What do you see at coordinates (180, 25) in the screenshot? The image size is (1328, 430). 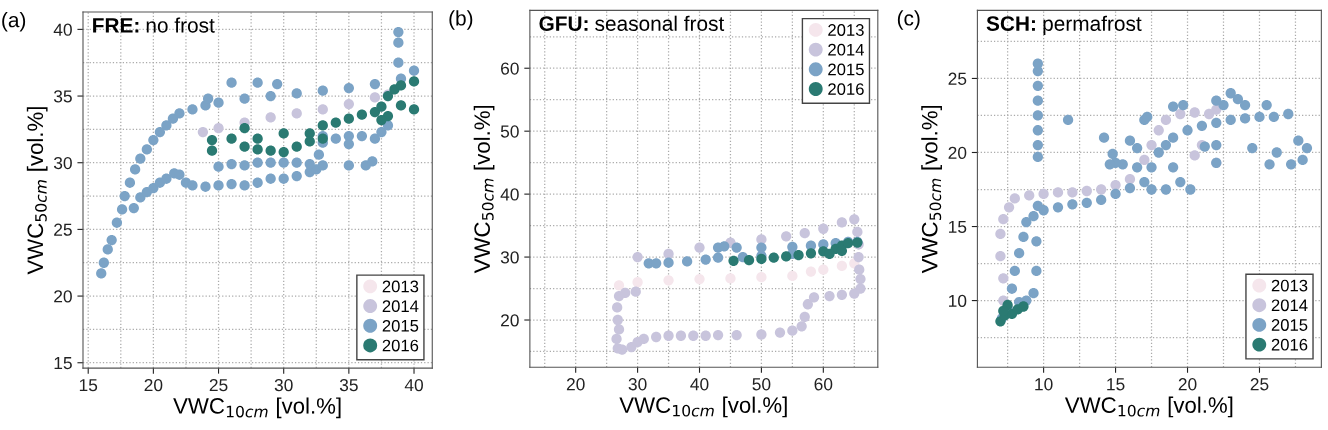 I see `annotation: no frost` at bounding box center [180, 25].